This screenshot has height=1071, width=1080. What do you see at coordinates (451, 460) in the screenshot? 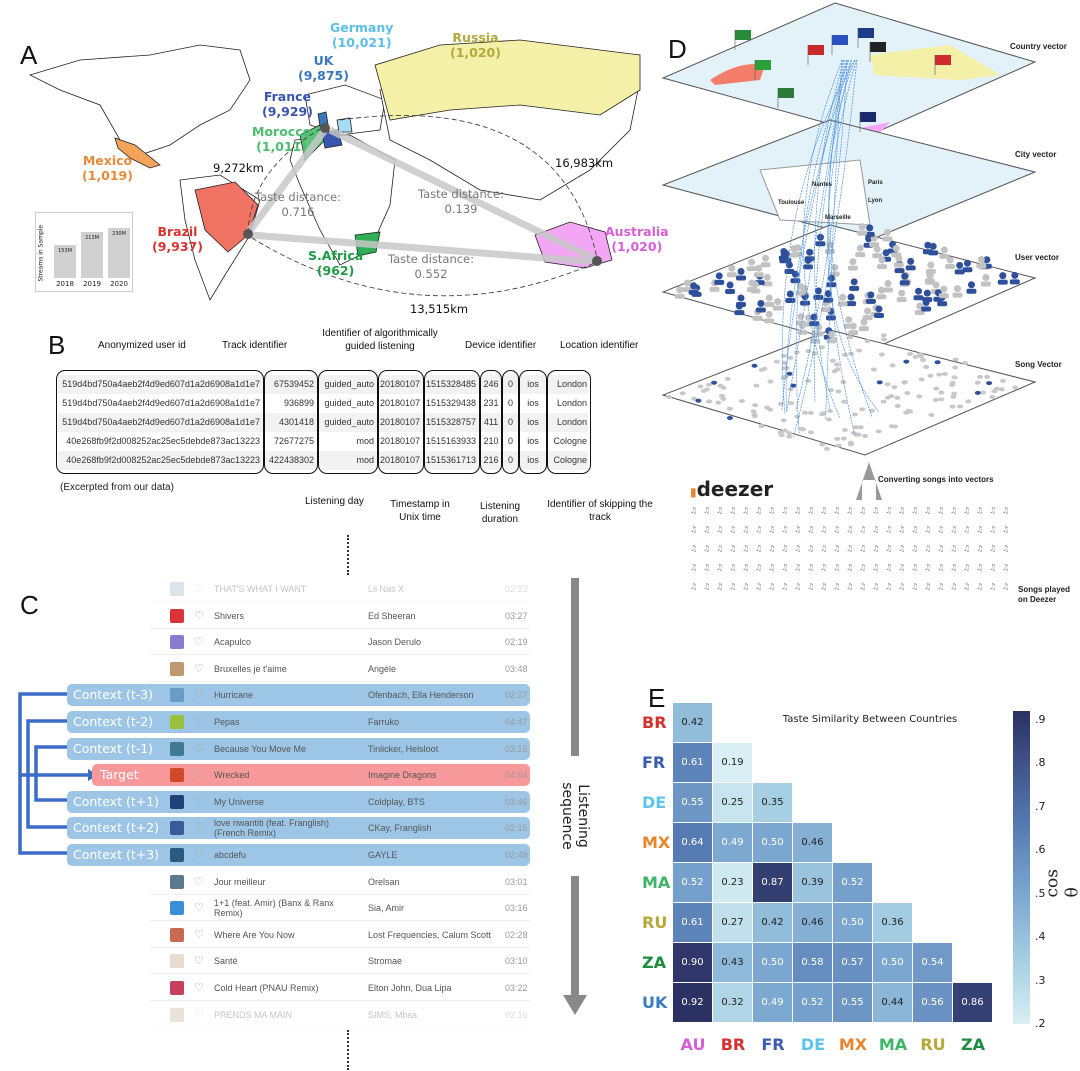
I see `table-cell: 1515361713` at bounding box center [451, 460].